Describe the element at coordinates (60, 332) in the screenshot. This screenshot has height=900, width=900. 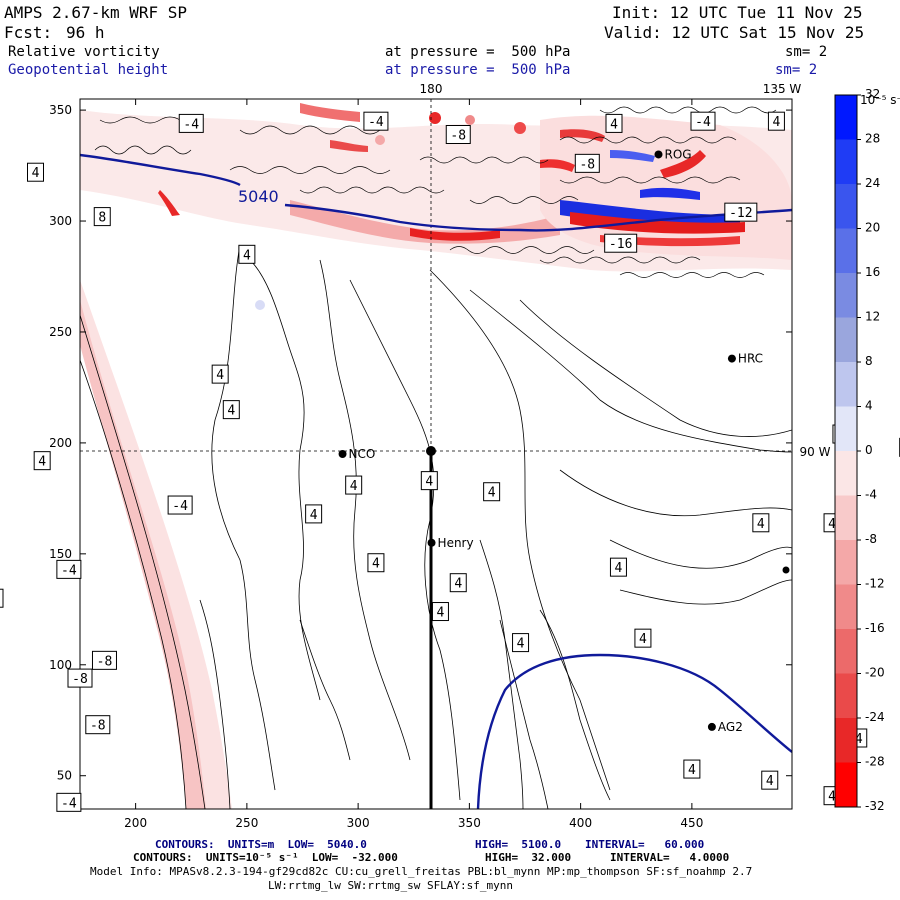
I see `y-tick-label: 250` at that location.